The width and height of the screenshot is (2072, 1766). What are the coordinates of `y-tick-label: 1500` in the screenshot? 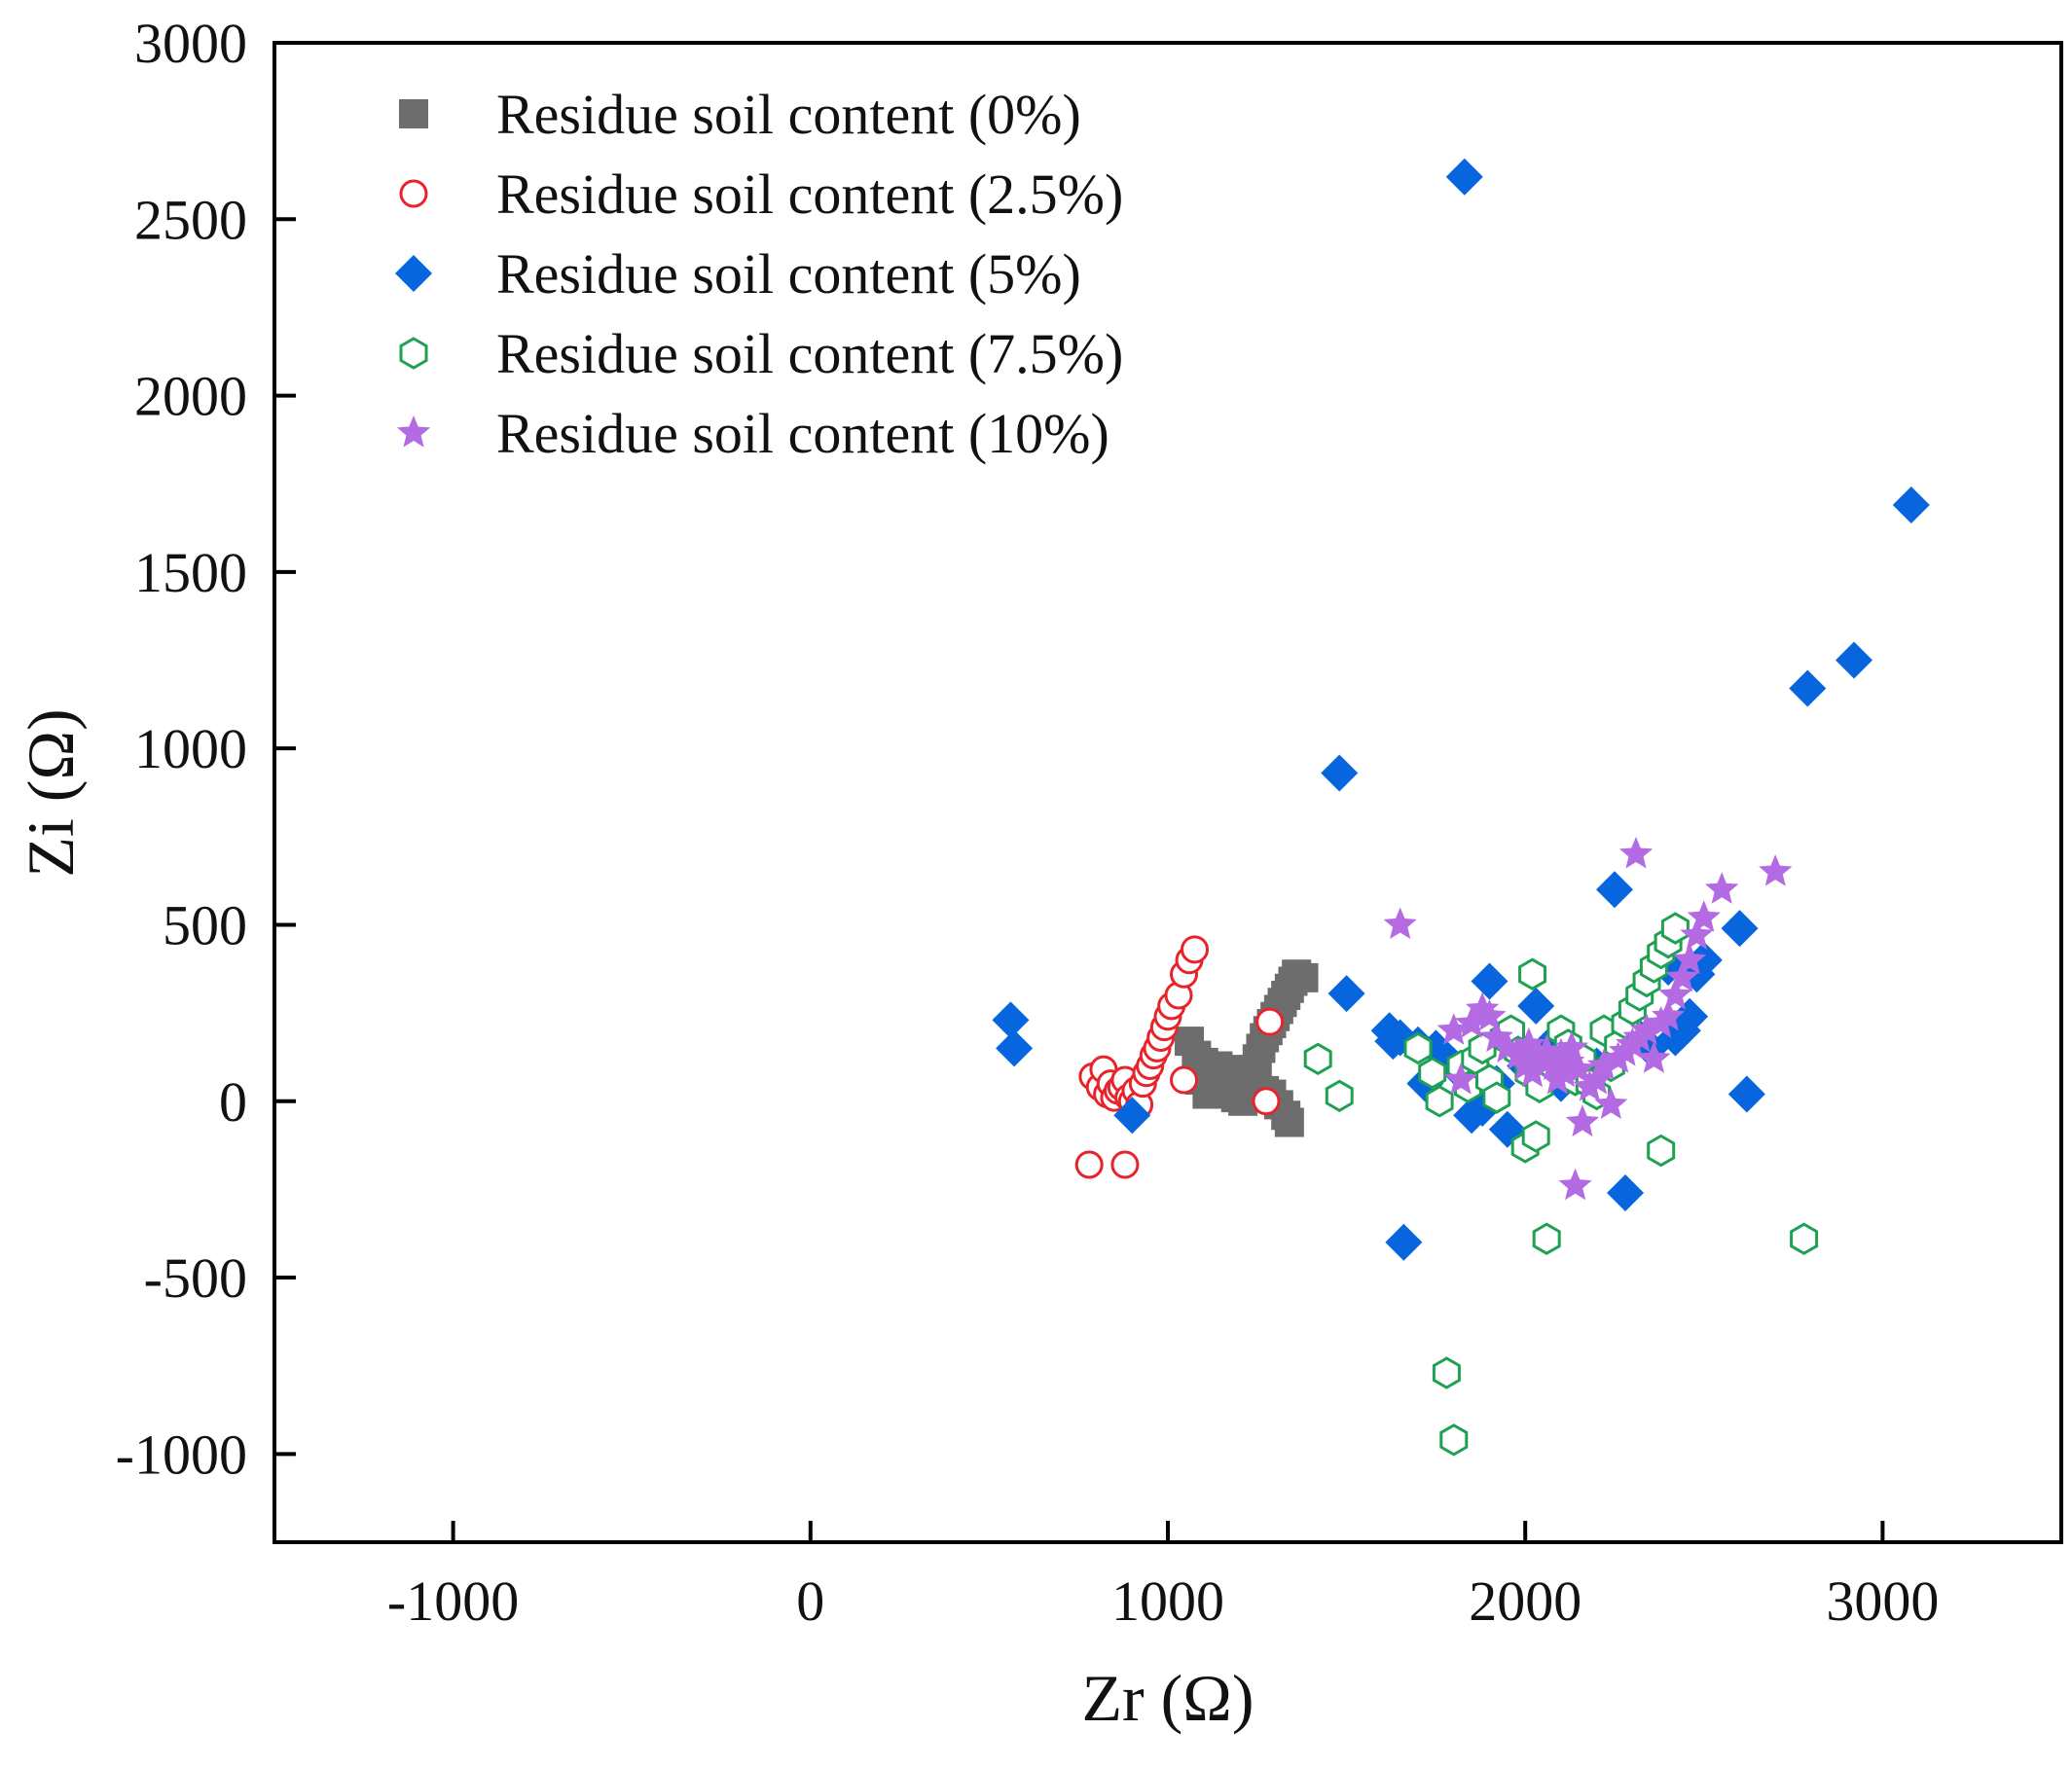 It's located at (190, 573).